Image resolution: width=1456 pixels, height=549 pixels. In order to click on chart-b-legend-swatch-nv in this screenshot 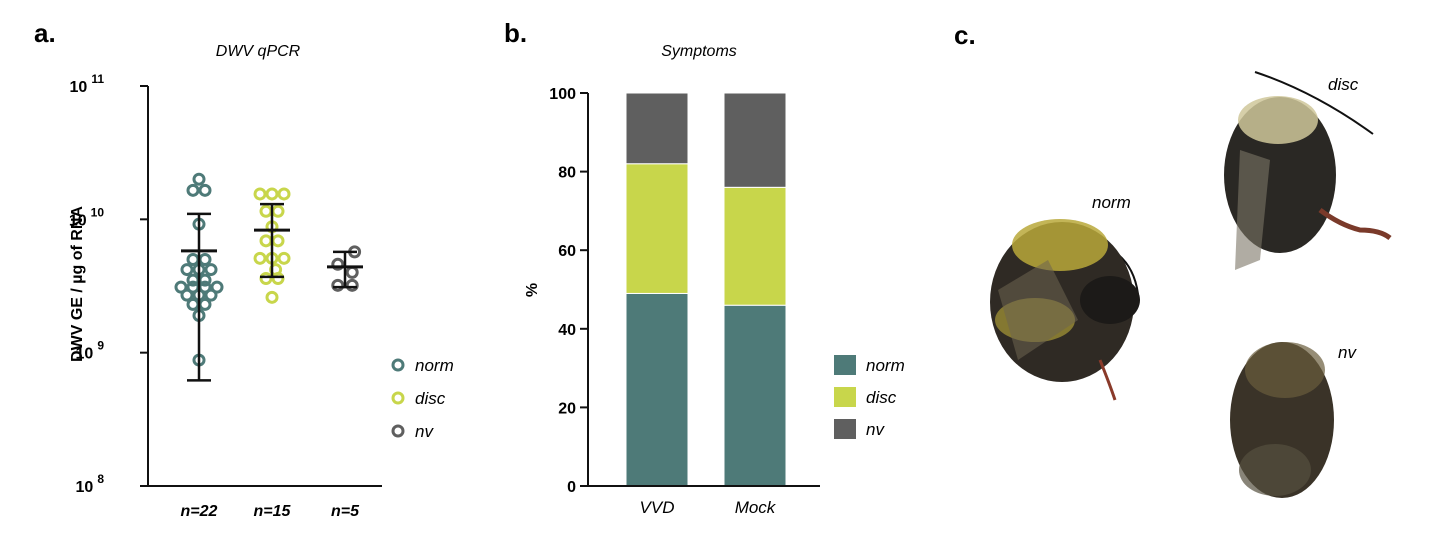, I will do `click(845, 429)`.